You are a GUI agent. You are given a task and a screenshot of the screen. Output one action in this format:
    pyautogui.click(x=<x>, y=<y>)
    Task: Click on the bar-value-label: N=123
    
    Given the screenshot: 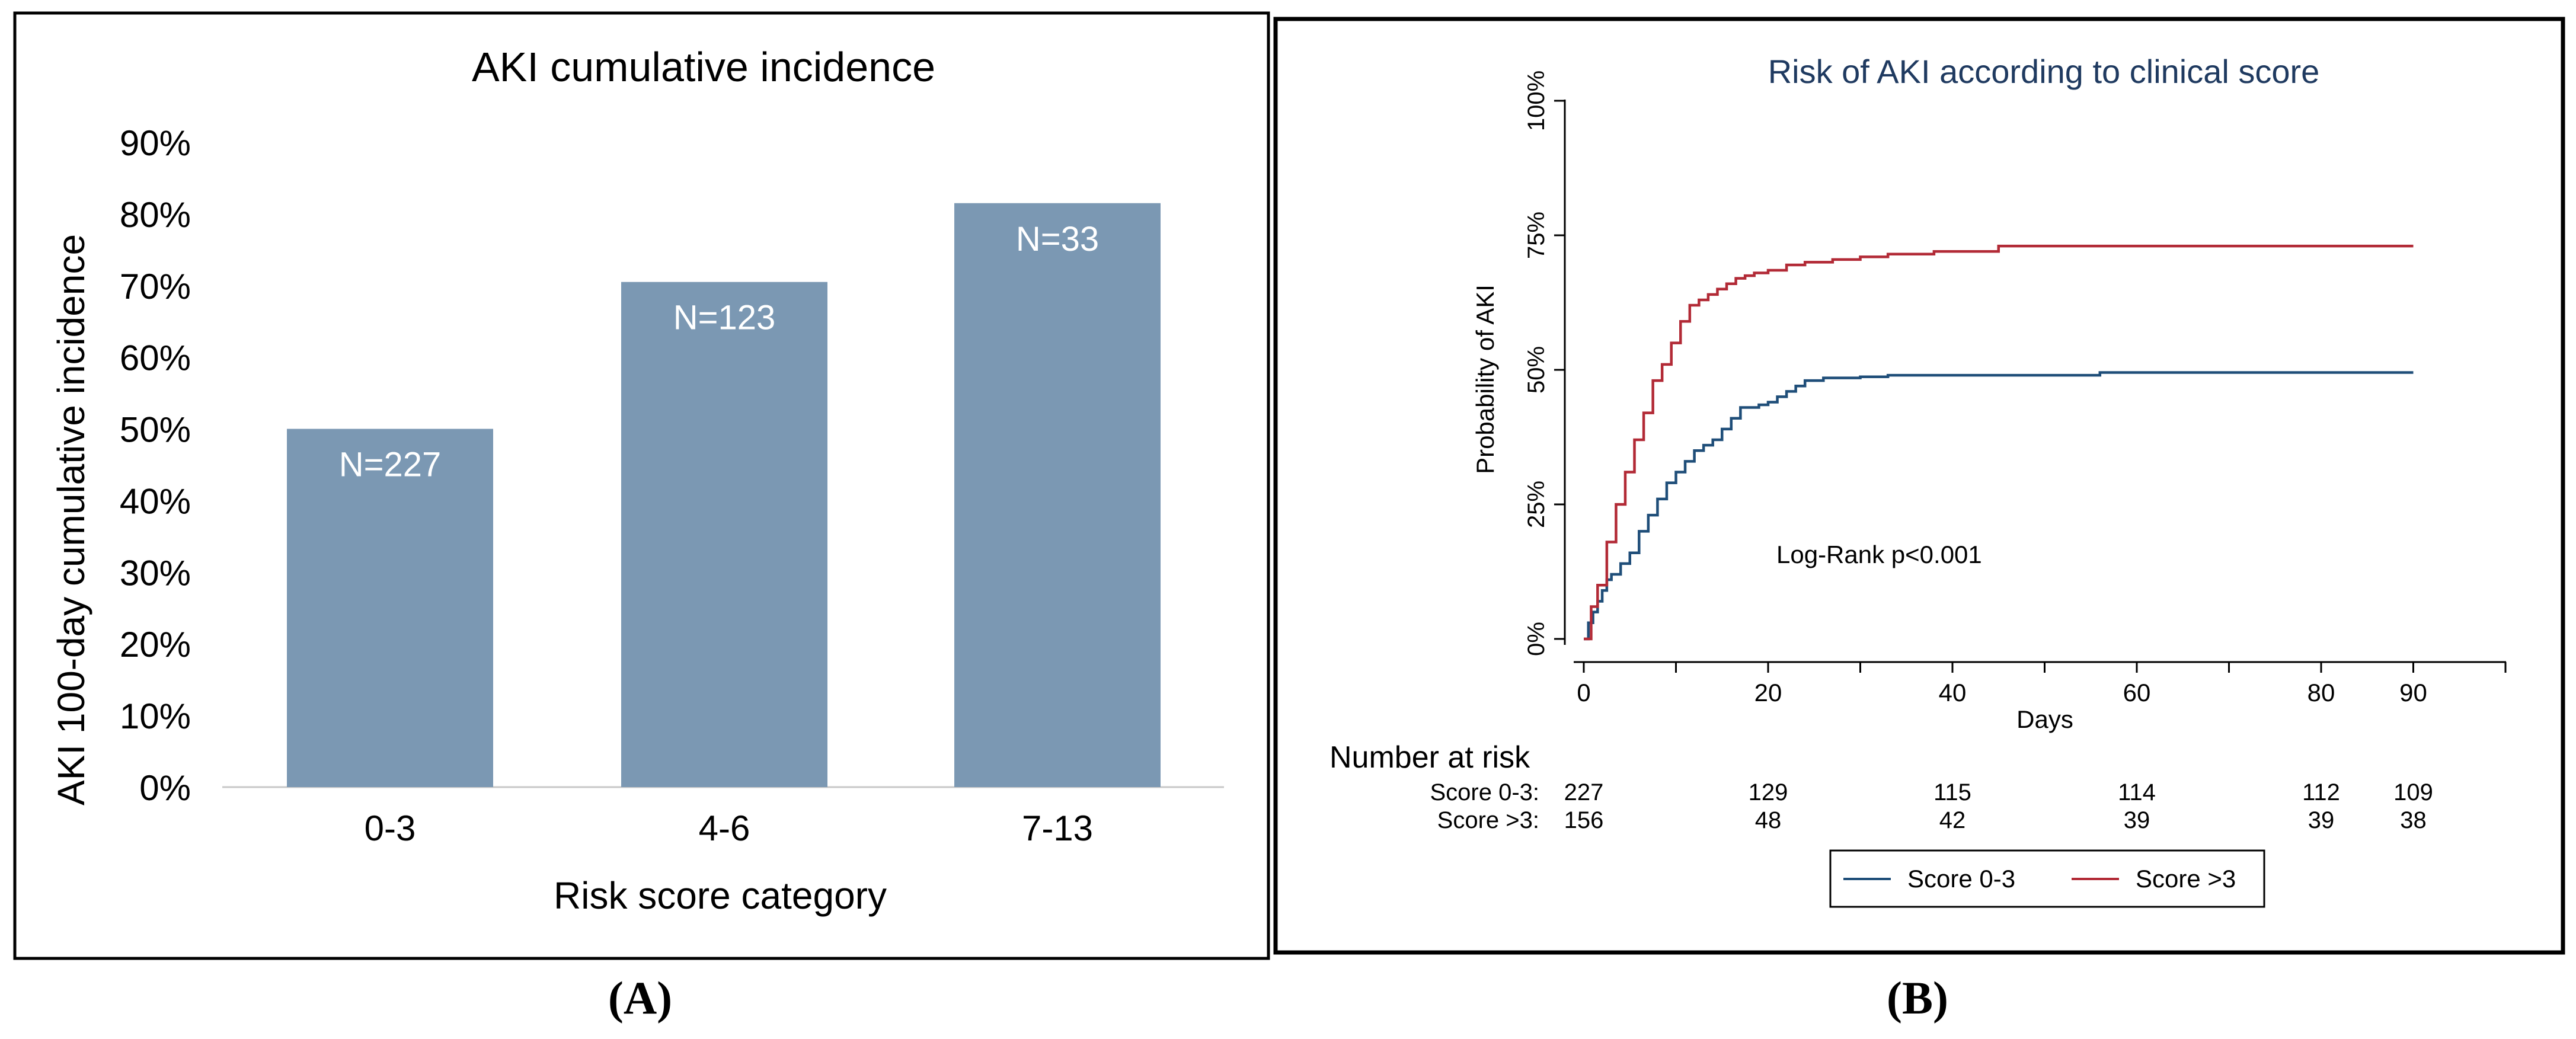 What is the action you would take?
    pyautogui.click(x=724, y=318)
    